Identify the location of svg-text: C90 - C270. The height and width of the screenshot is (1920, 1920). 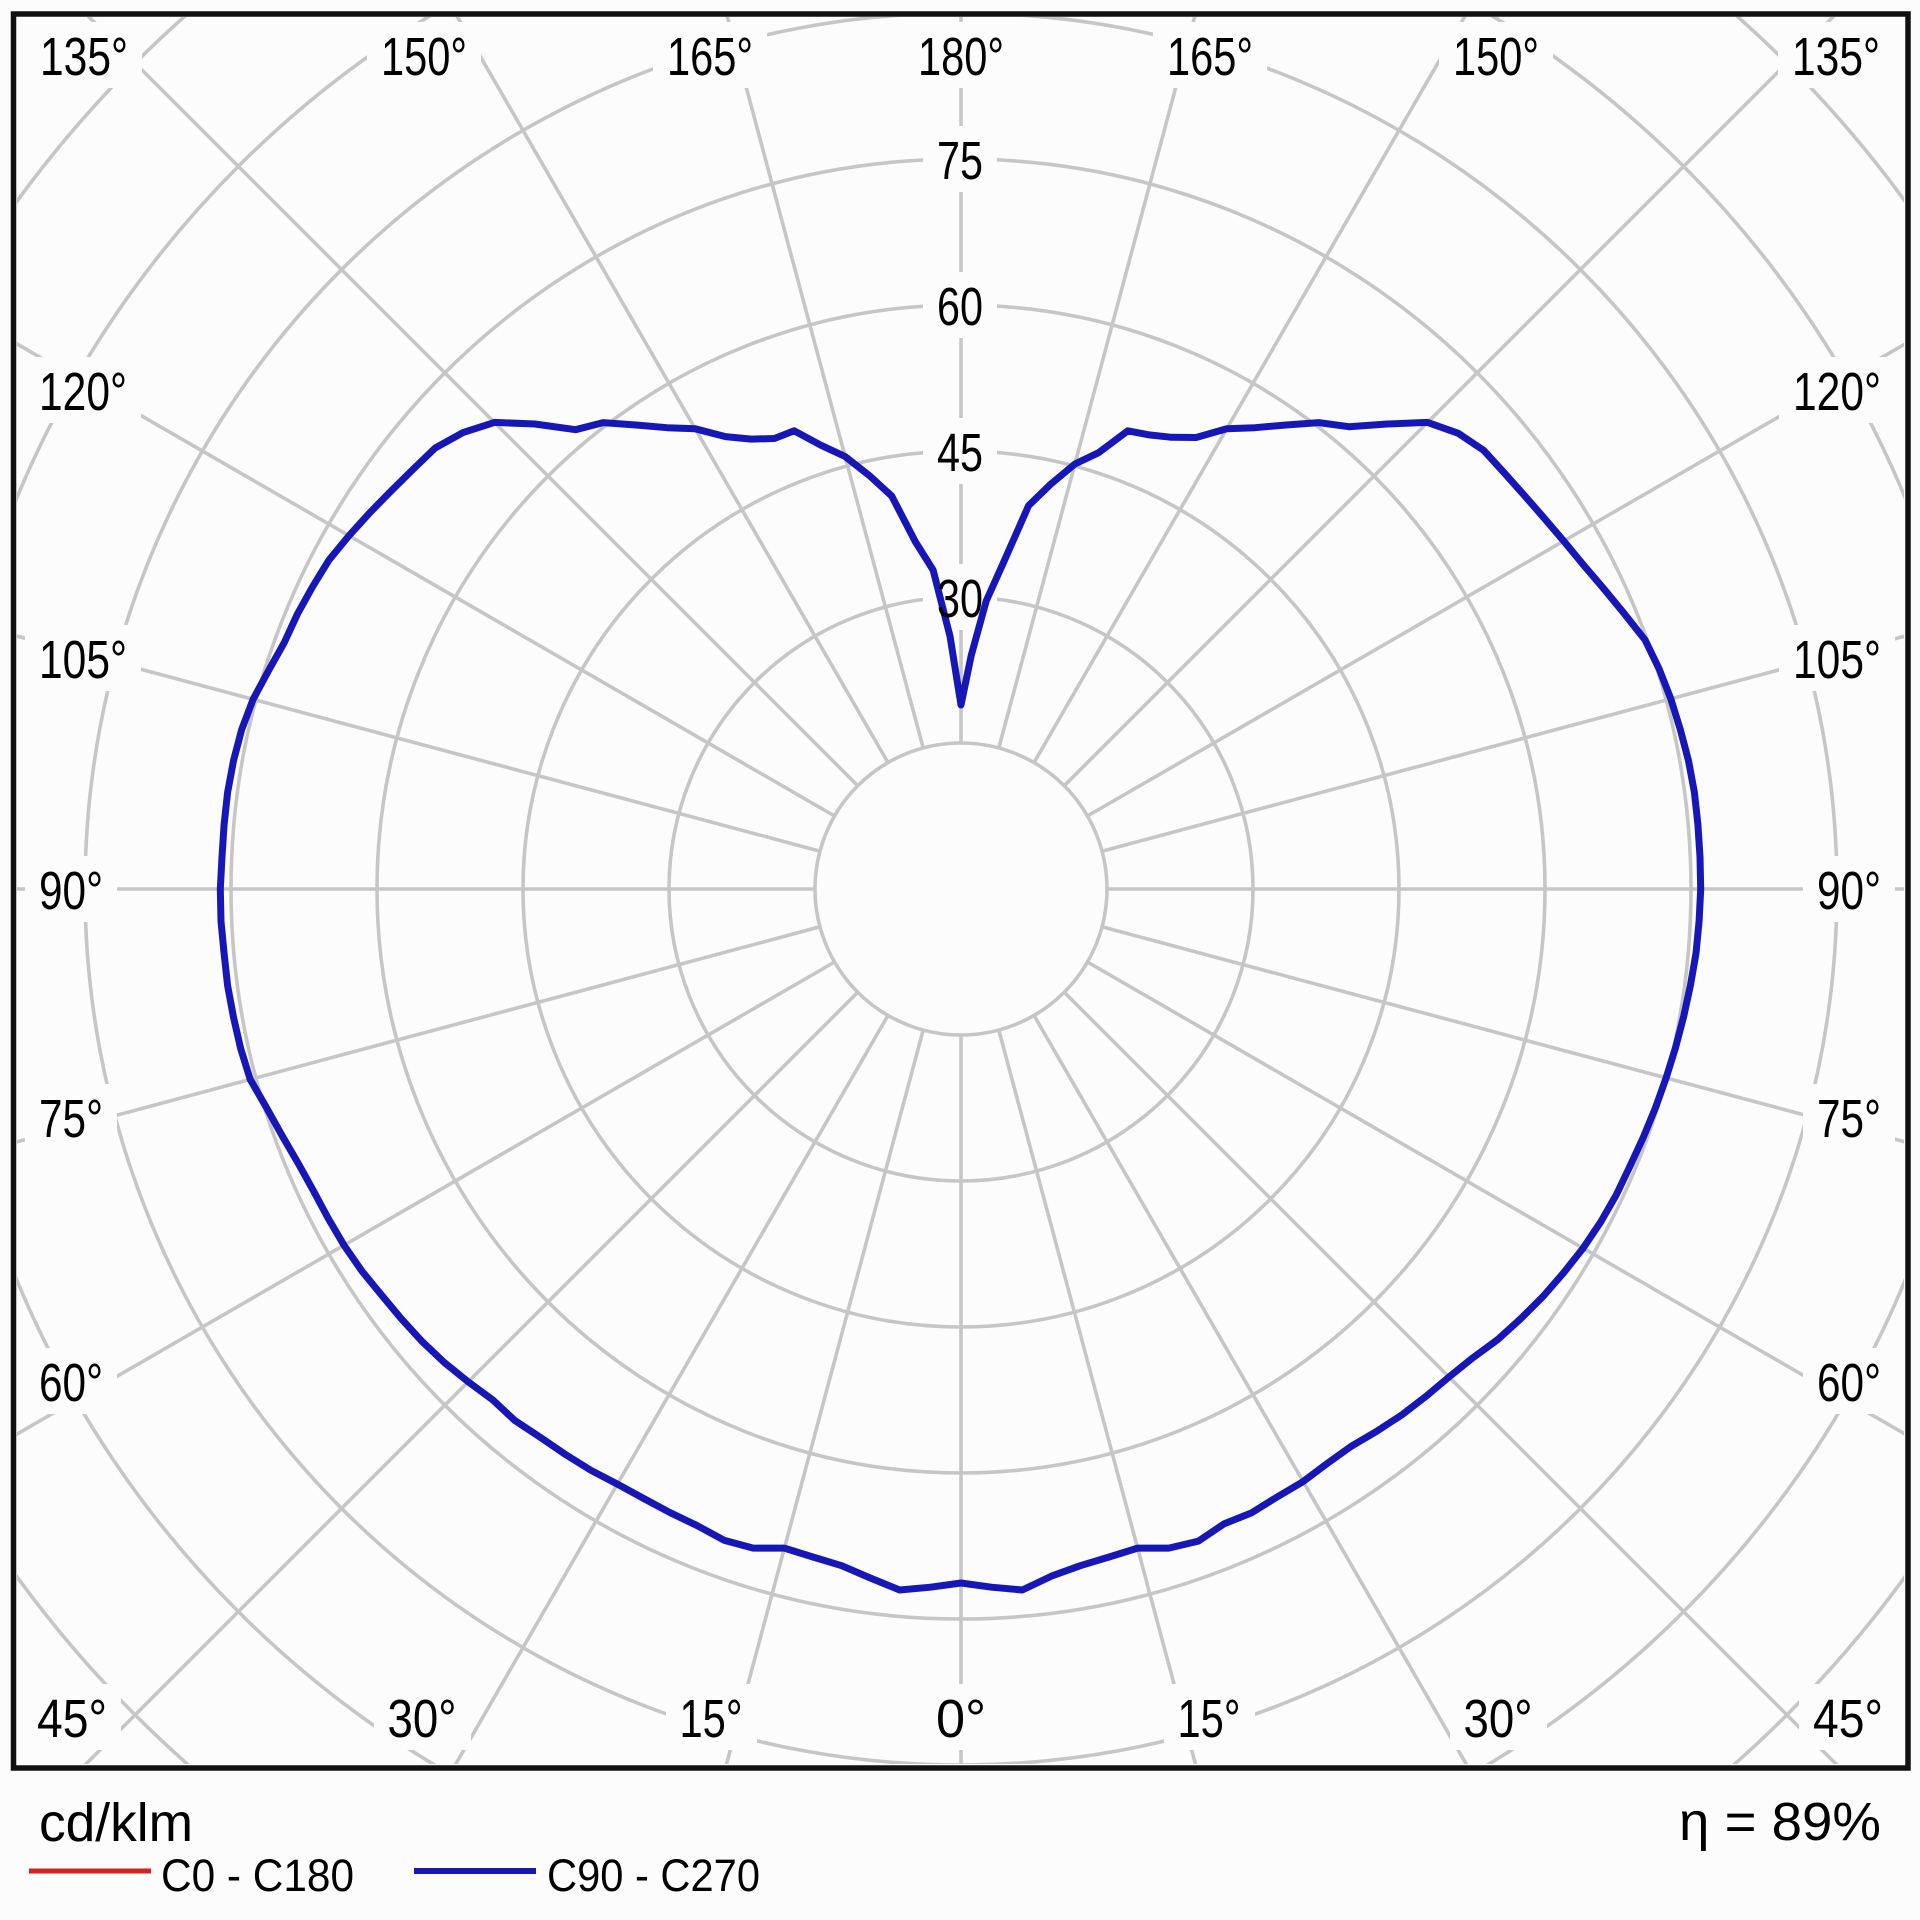
(653, 1875).